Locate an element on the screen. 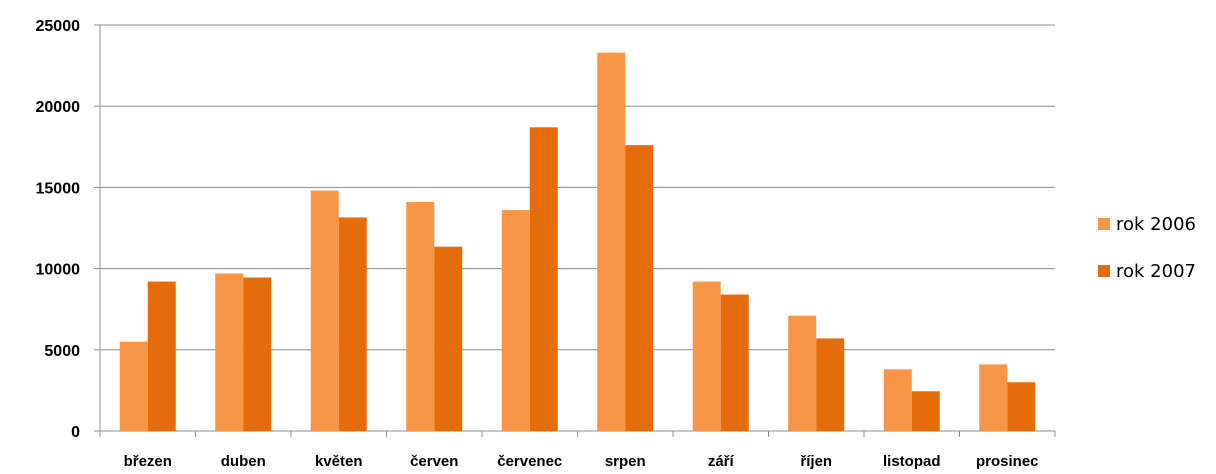  x-tick-label: červen is located at coordinates (434, 461).